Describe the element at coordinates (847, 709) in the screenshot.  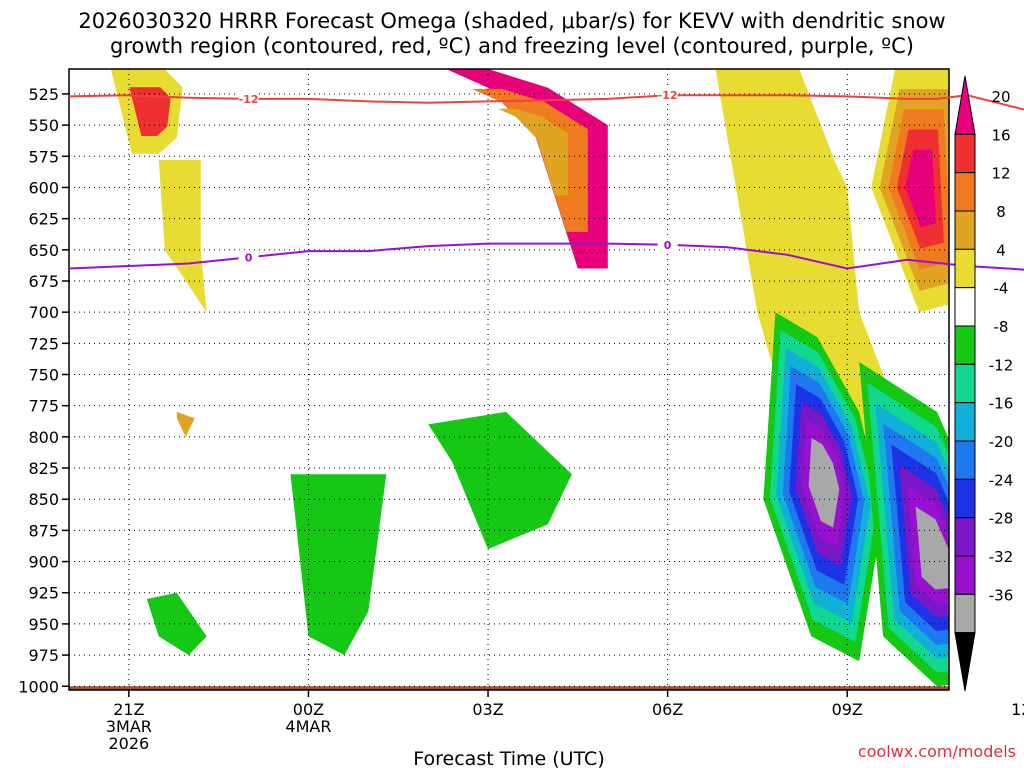
I see `x-tick-label-12-1: 09Z` at that location.